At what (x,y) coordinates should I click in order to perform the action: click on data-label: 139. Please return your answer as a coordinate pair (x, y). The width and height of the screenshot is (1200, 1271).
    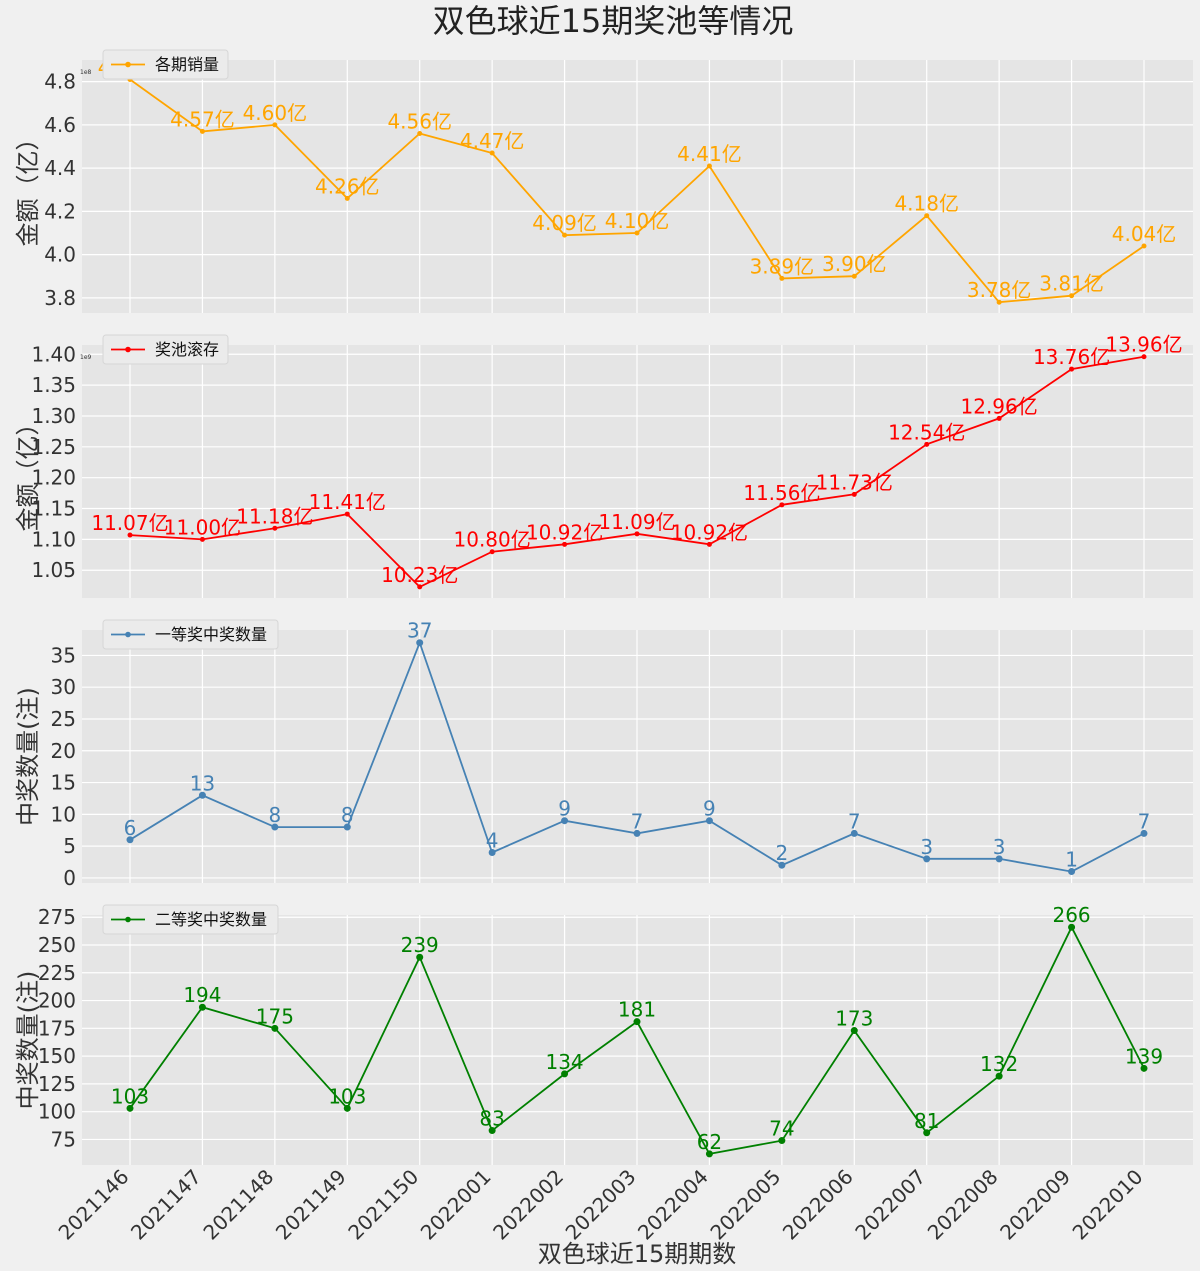
    Looking at the image, I should click on (1144, 1056).